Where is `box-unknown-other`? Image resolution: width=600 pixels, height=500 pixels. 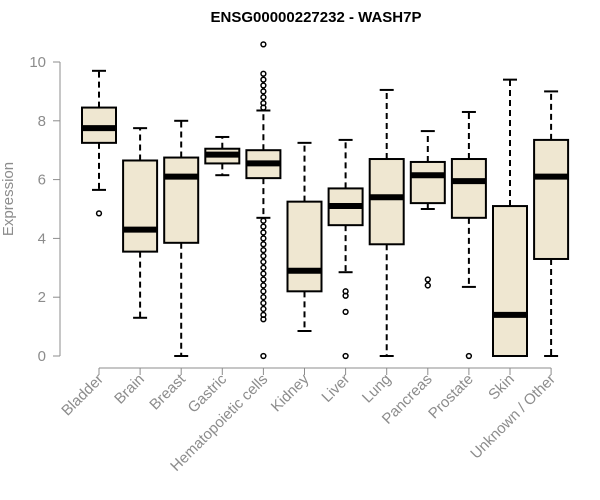
box-unknown-other is located at coordinates (551, 223).